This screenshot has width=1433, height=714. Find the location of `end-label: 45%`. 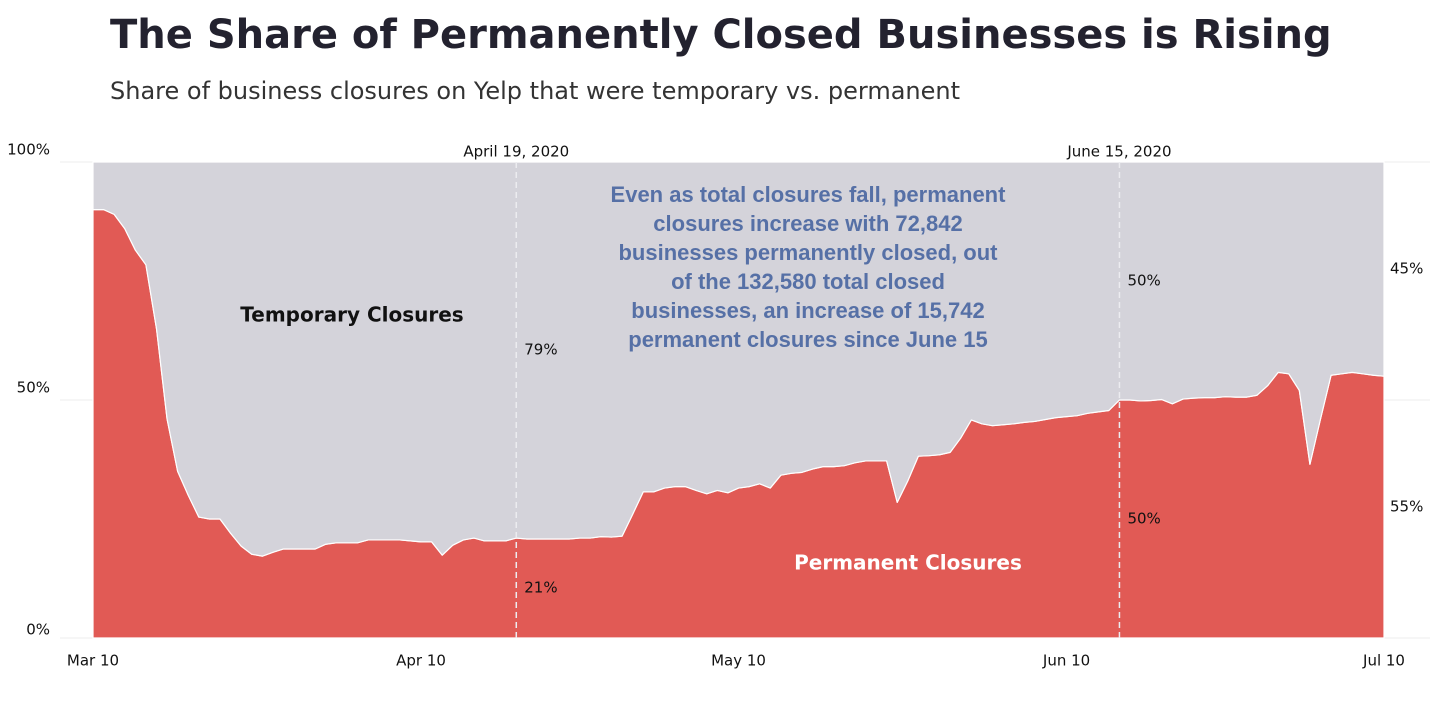

end-label: 45% is located at coordinates (1406, 269).